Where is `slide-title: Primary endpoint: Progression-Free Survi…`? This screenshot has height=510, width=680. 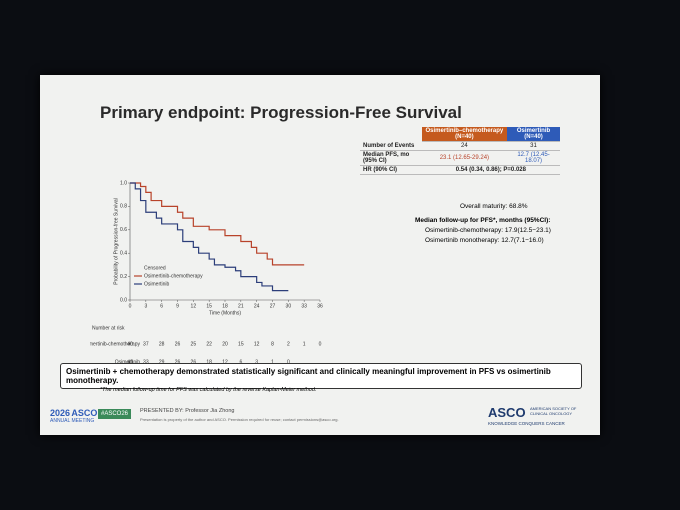
slide-title: Primary endpoint: Progression-Free Survi… is located at coordinates (281, 112).